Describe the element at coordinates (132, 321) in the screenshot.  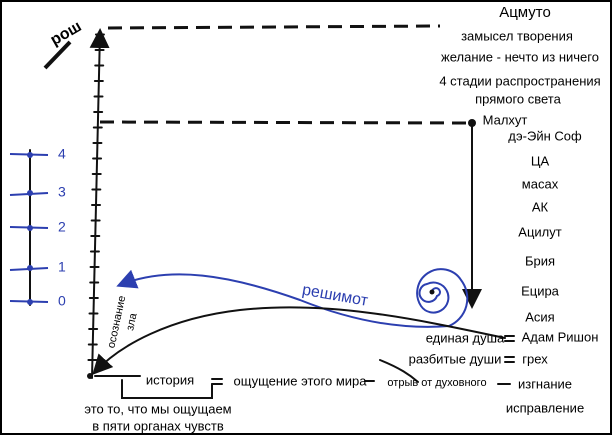
I see `label: зла` at that location.